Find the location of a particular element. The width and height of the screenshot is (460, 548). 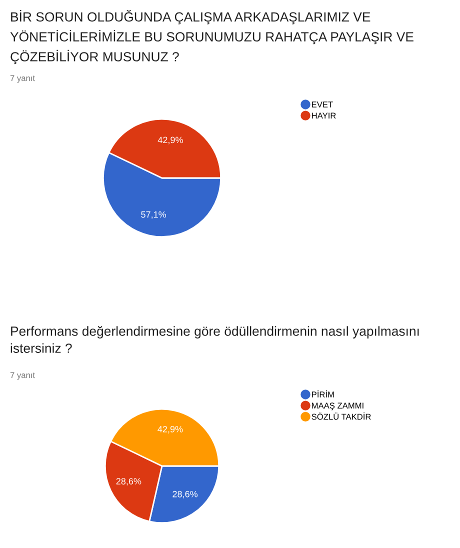

legend-label: HAYIR is located at coordinates (324, 115).